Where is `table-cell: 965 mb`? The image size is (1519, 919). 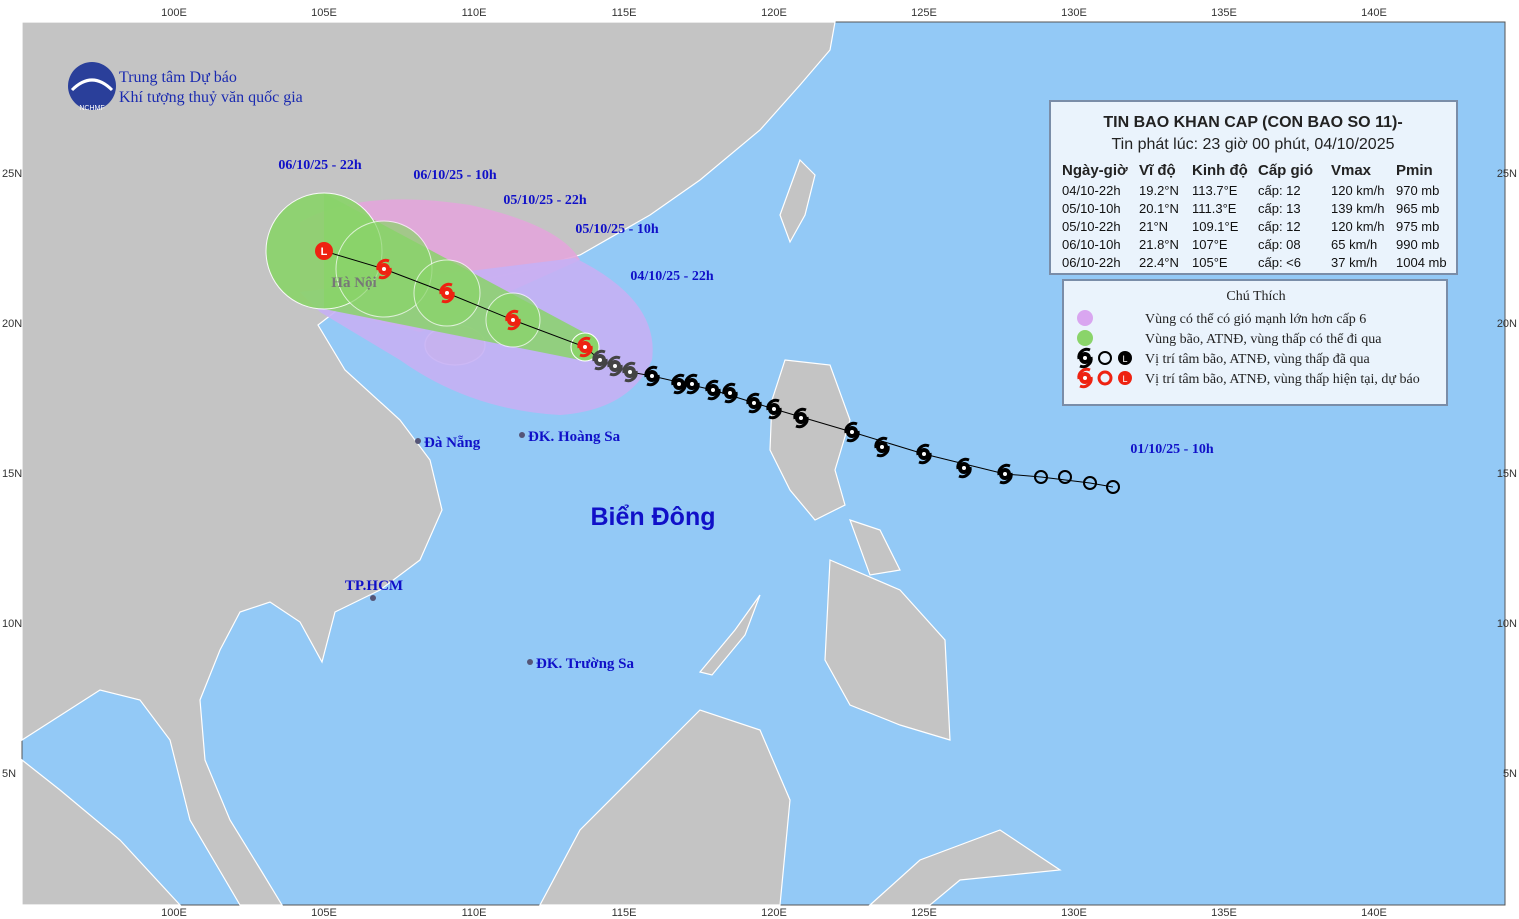
table-cell: 965 mb is located at coordinates (1417, 208).